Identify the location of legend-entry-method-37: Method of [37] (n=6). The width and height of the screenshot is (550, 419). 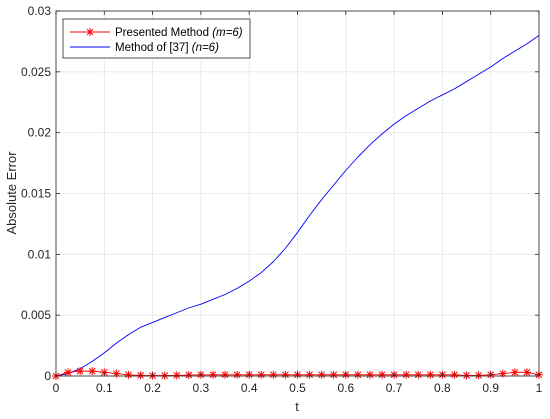
(144, 48).